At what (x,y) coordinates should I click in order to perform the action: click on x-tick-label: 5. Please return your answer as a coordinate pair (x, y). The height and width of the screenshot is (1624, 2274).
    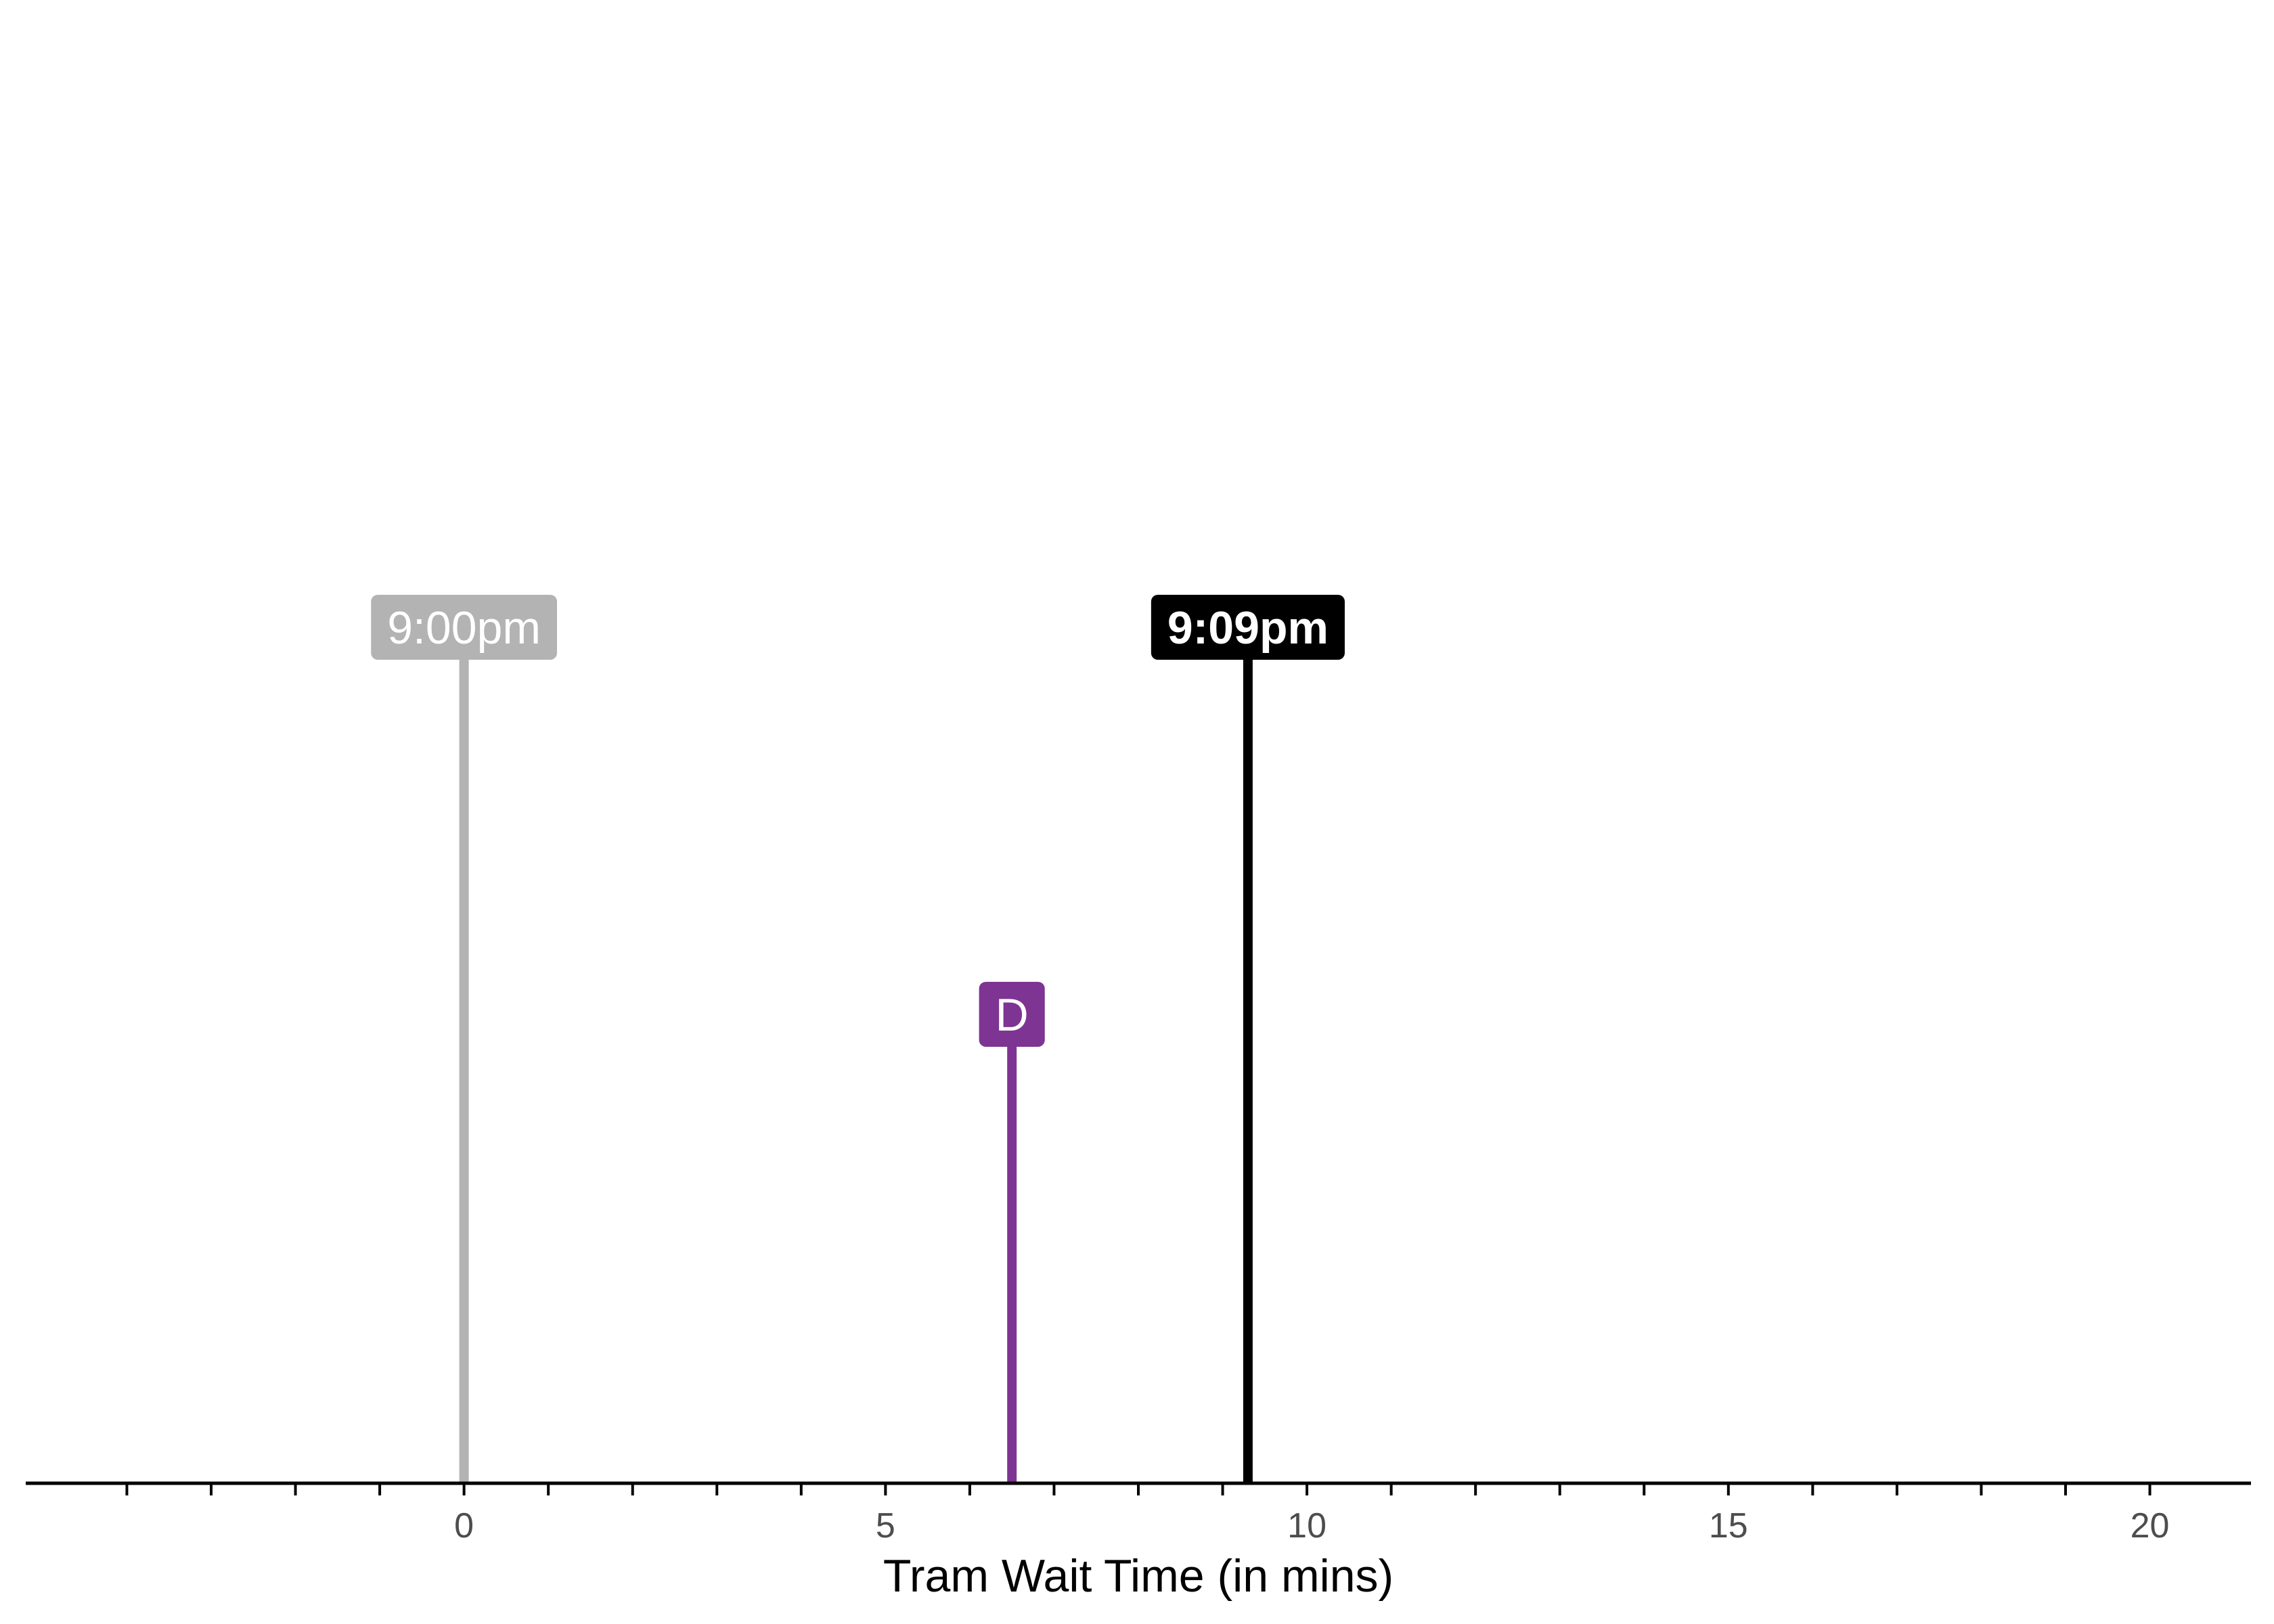
    Looking at the image, I should click on (885, 1526).